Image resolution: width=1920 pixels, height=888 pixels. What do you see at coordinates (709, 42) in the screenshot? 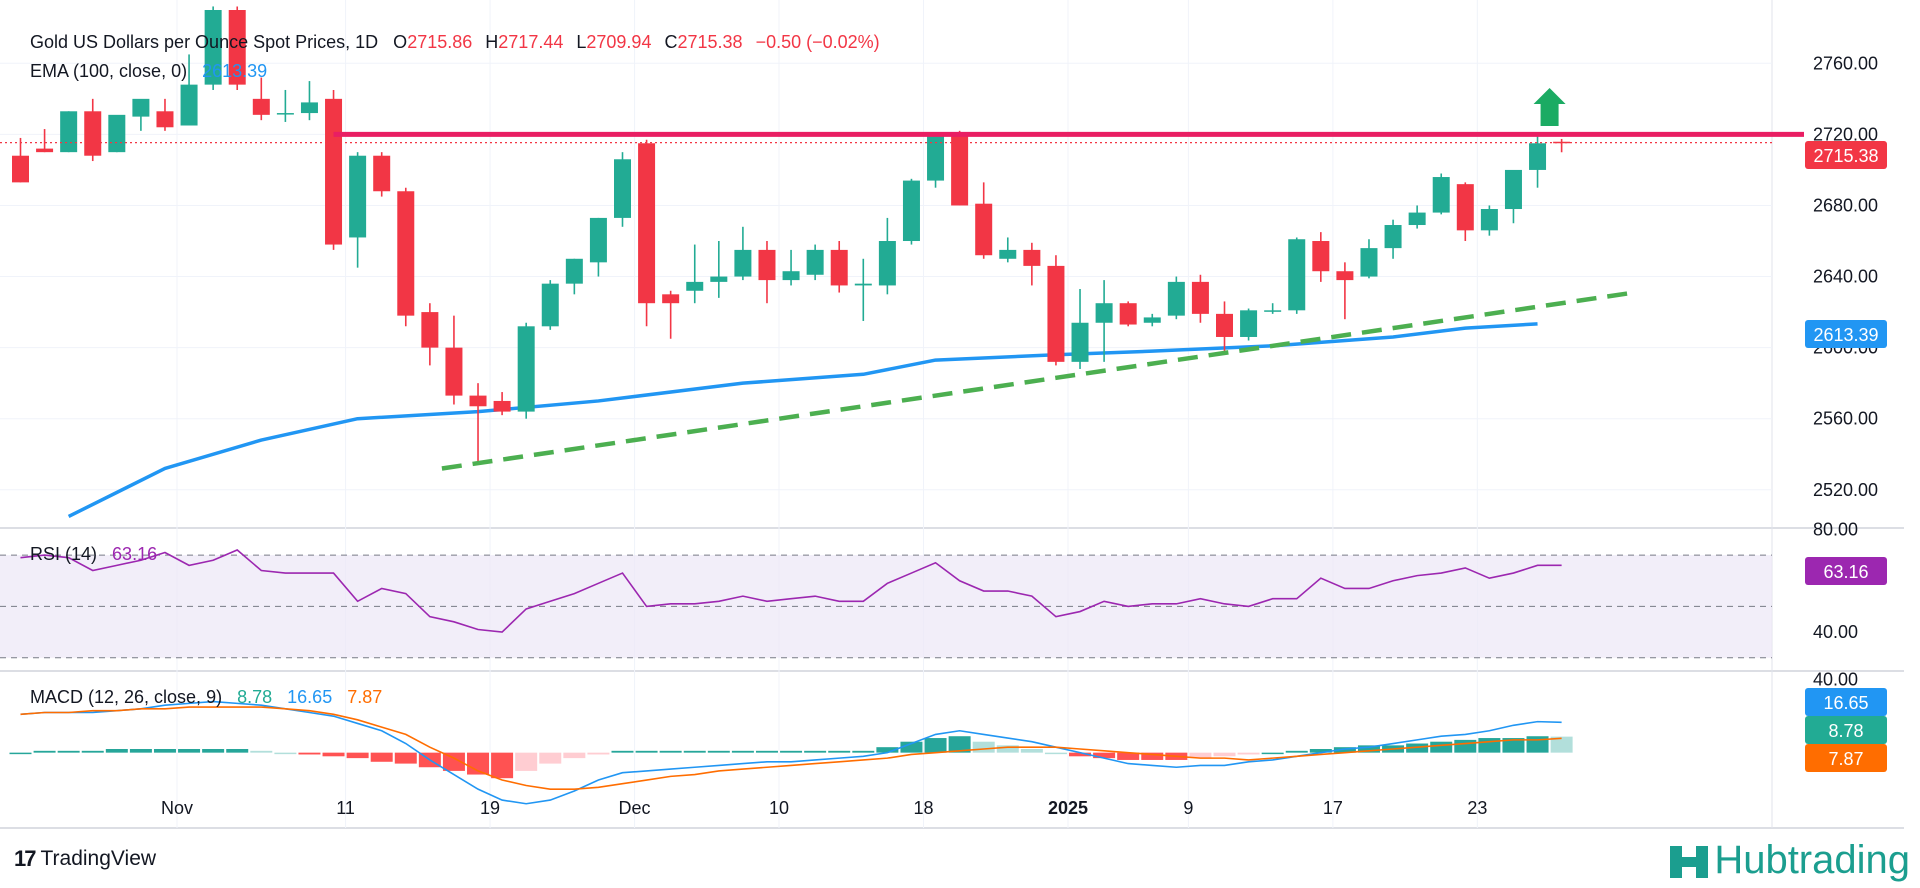
I see `close-value: 2715.38` at bounding box center [709, 42].